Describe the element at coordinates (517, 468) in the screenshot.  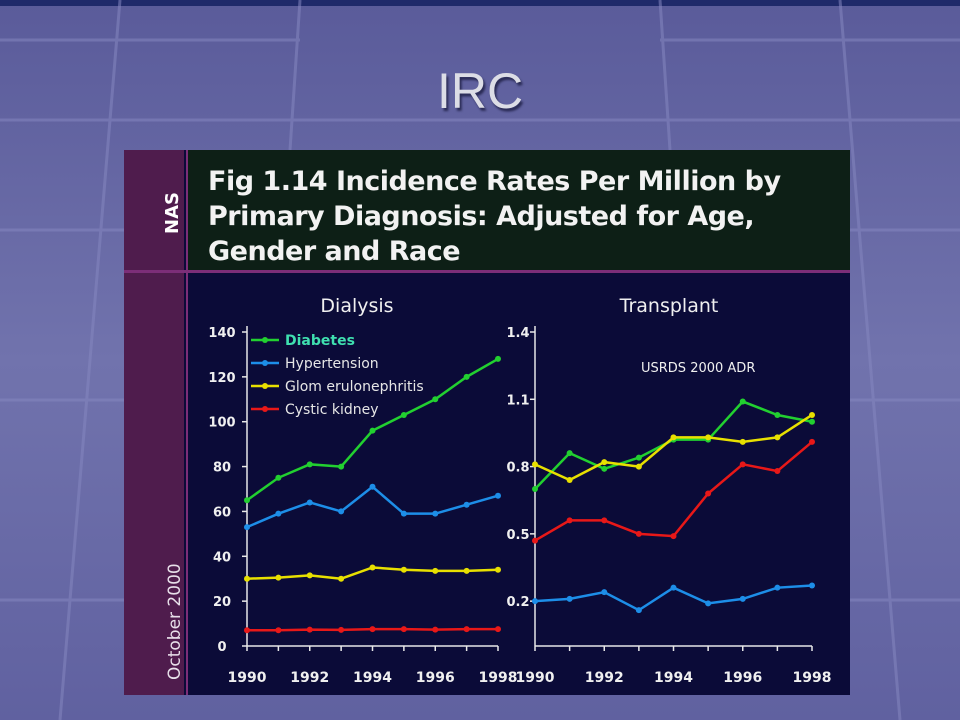
I see `y-tick-label: 0.8` at that location.